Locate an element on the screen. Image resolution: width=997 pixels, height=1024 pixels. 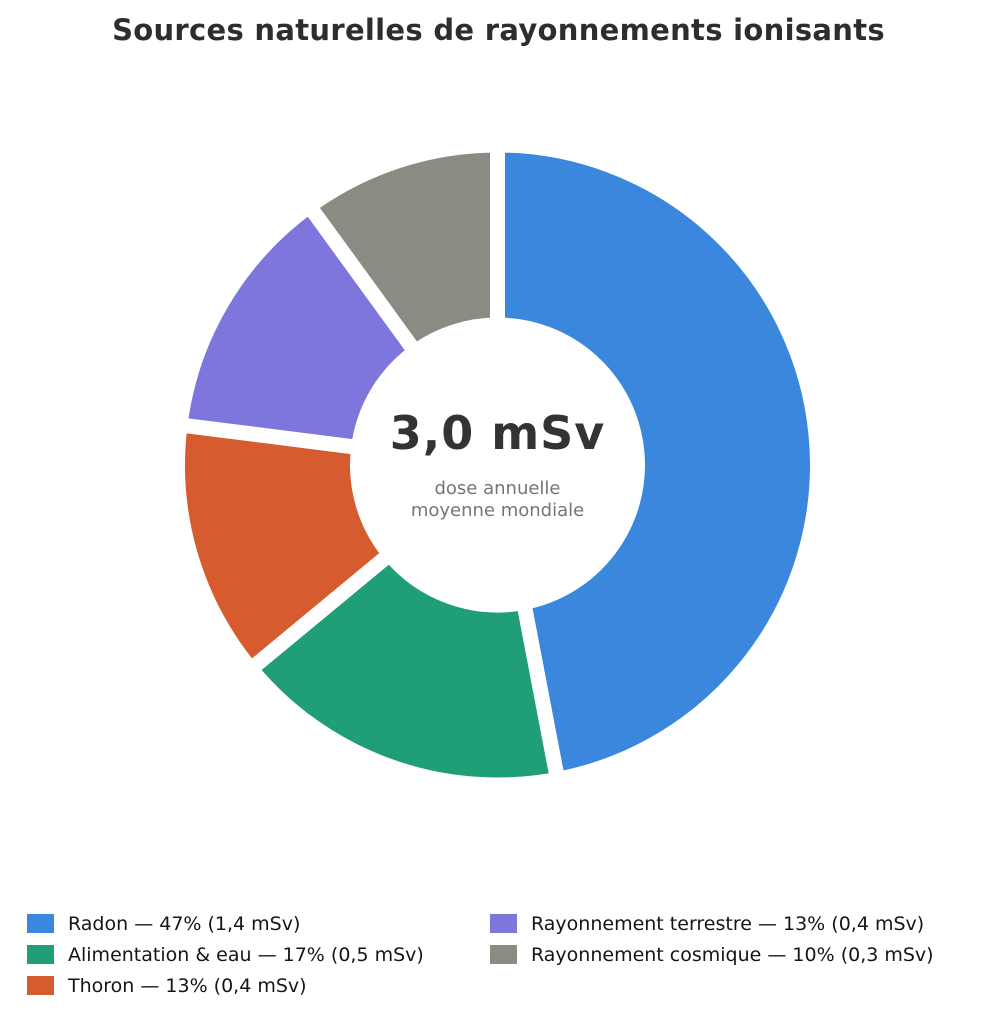
legend-label-rayonnement-cosmique: Rayonnement cosmique — 10% (0,3 mSv) is located at coordinates (732, 954).